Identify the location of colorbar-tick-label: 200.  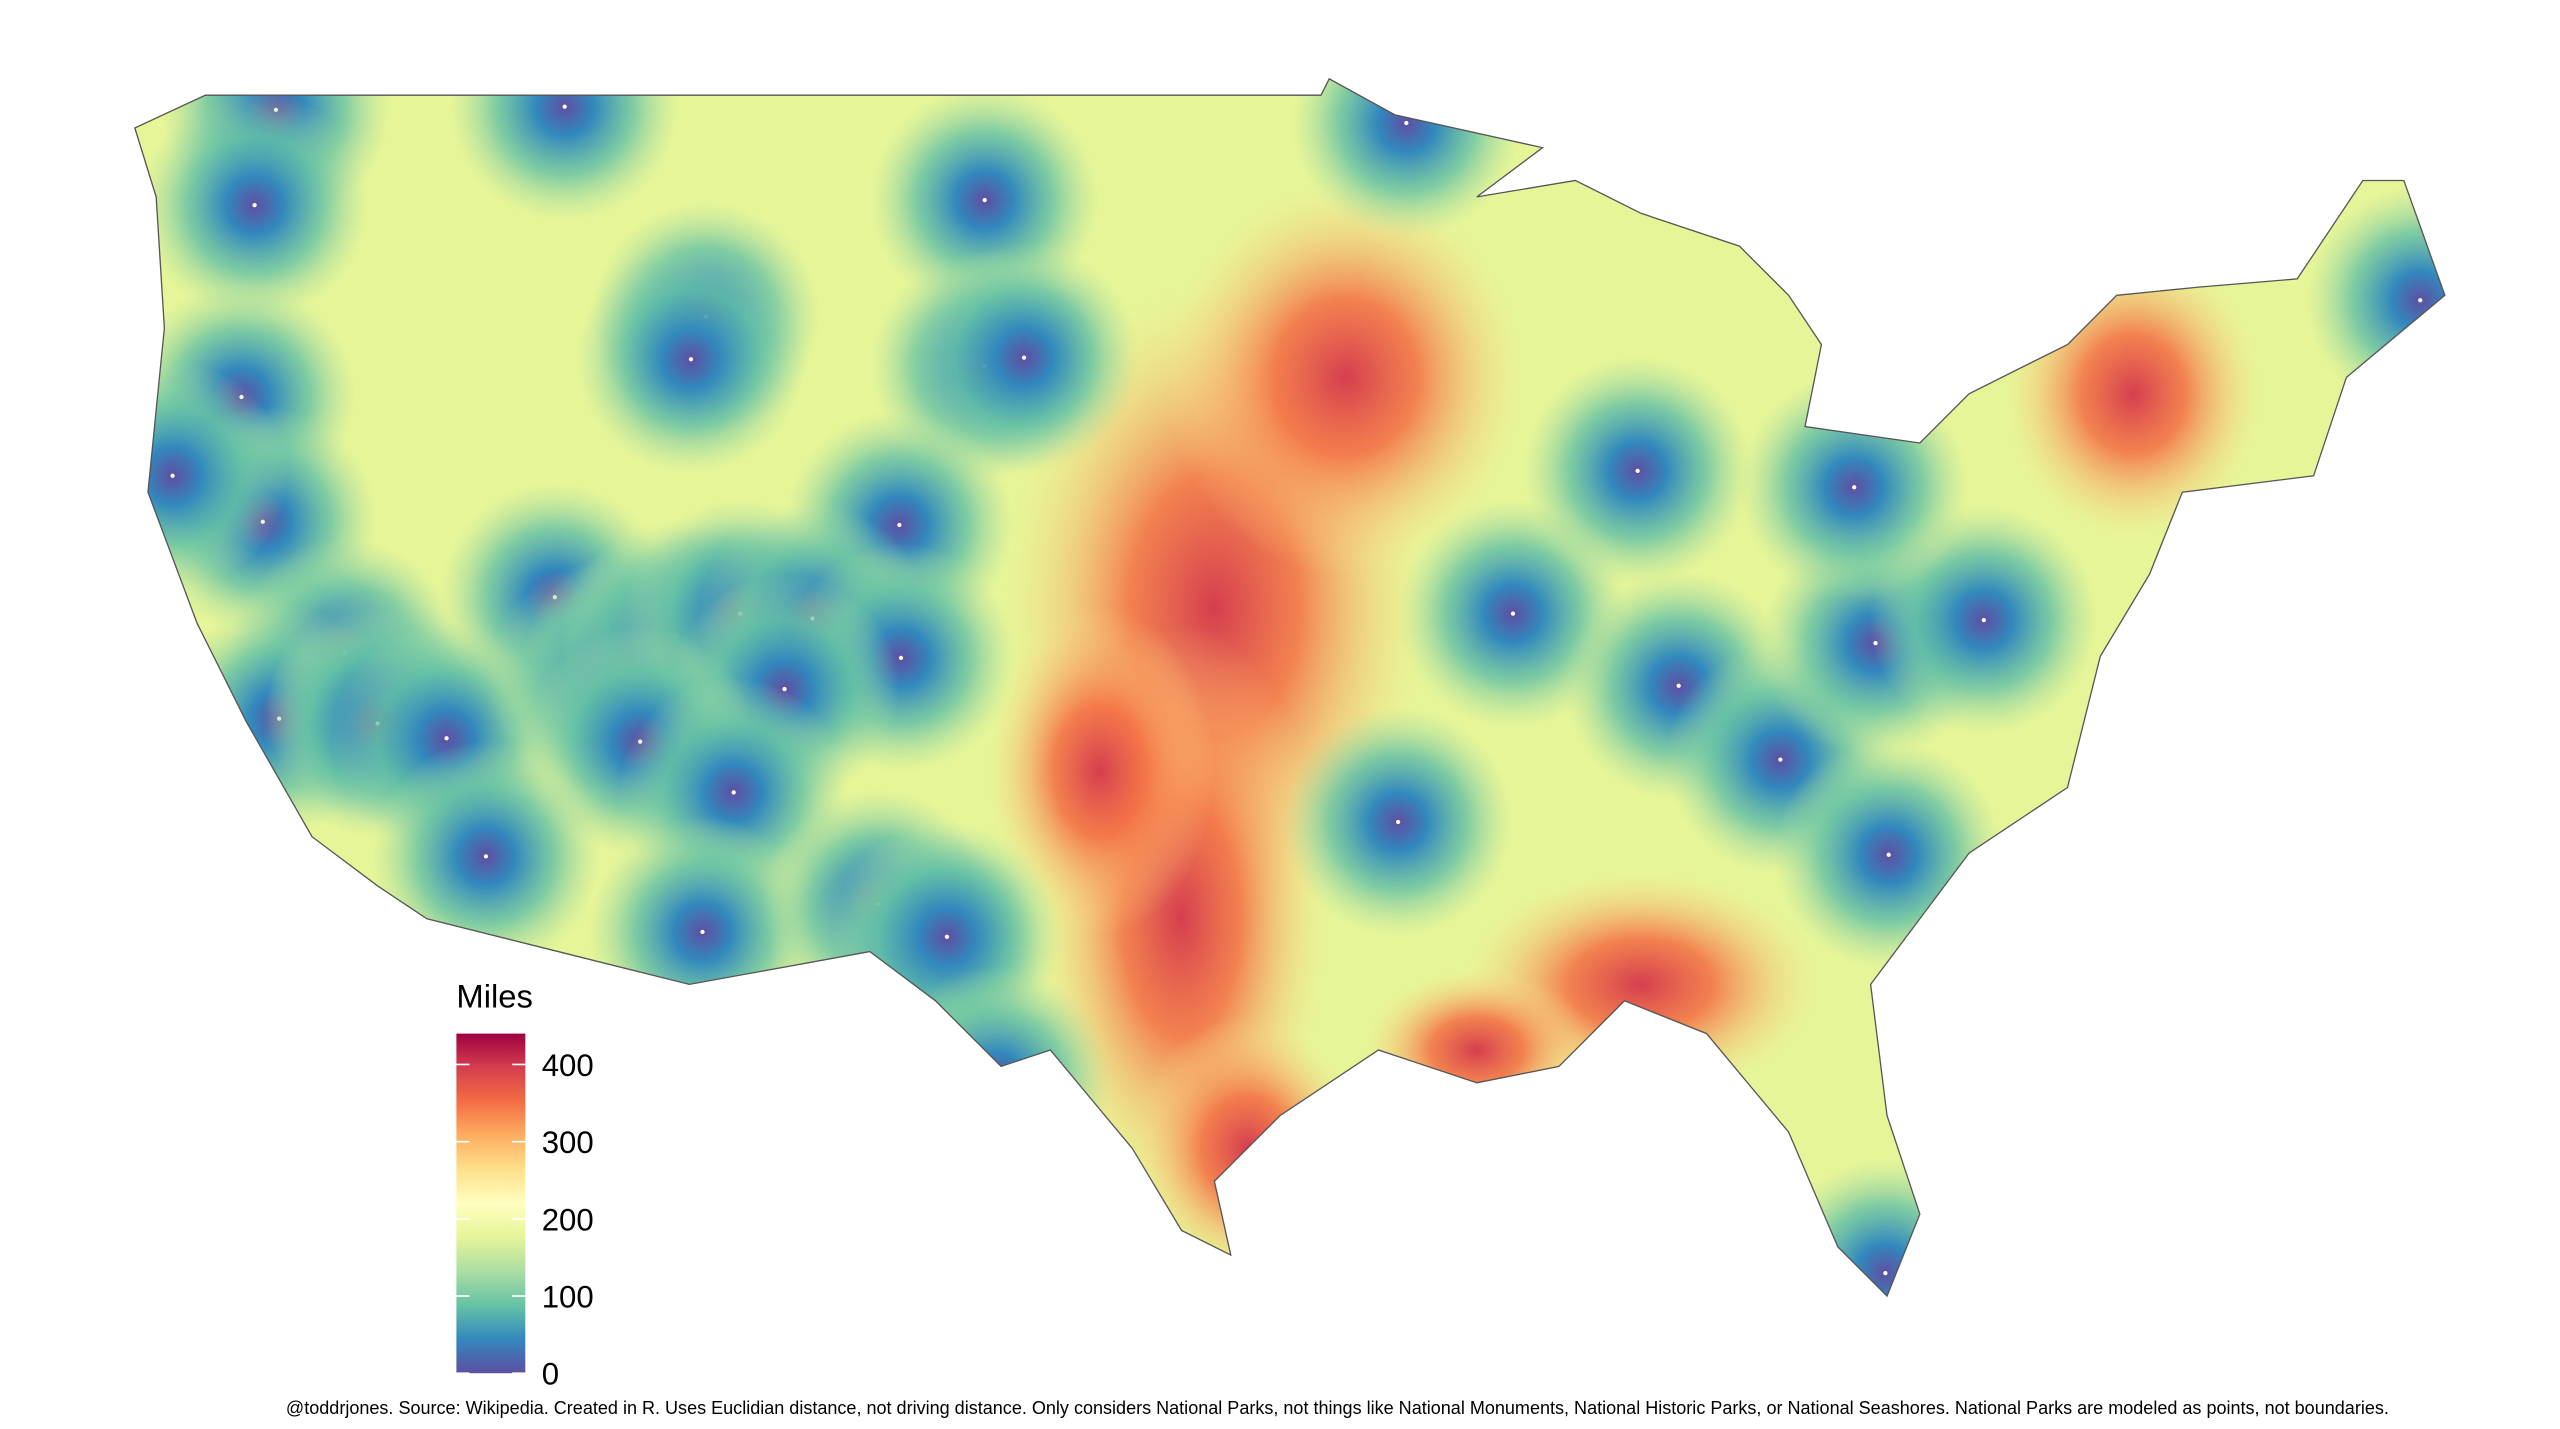
(568, 1219).